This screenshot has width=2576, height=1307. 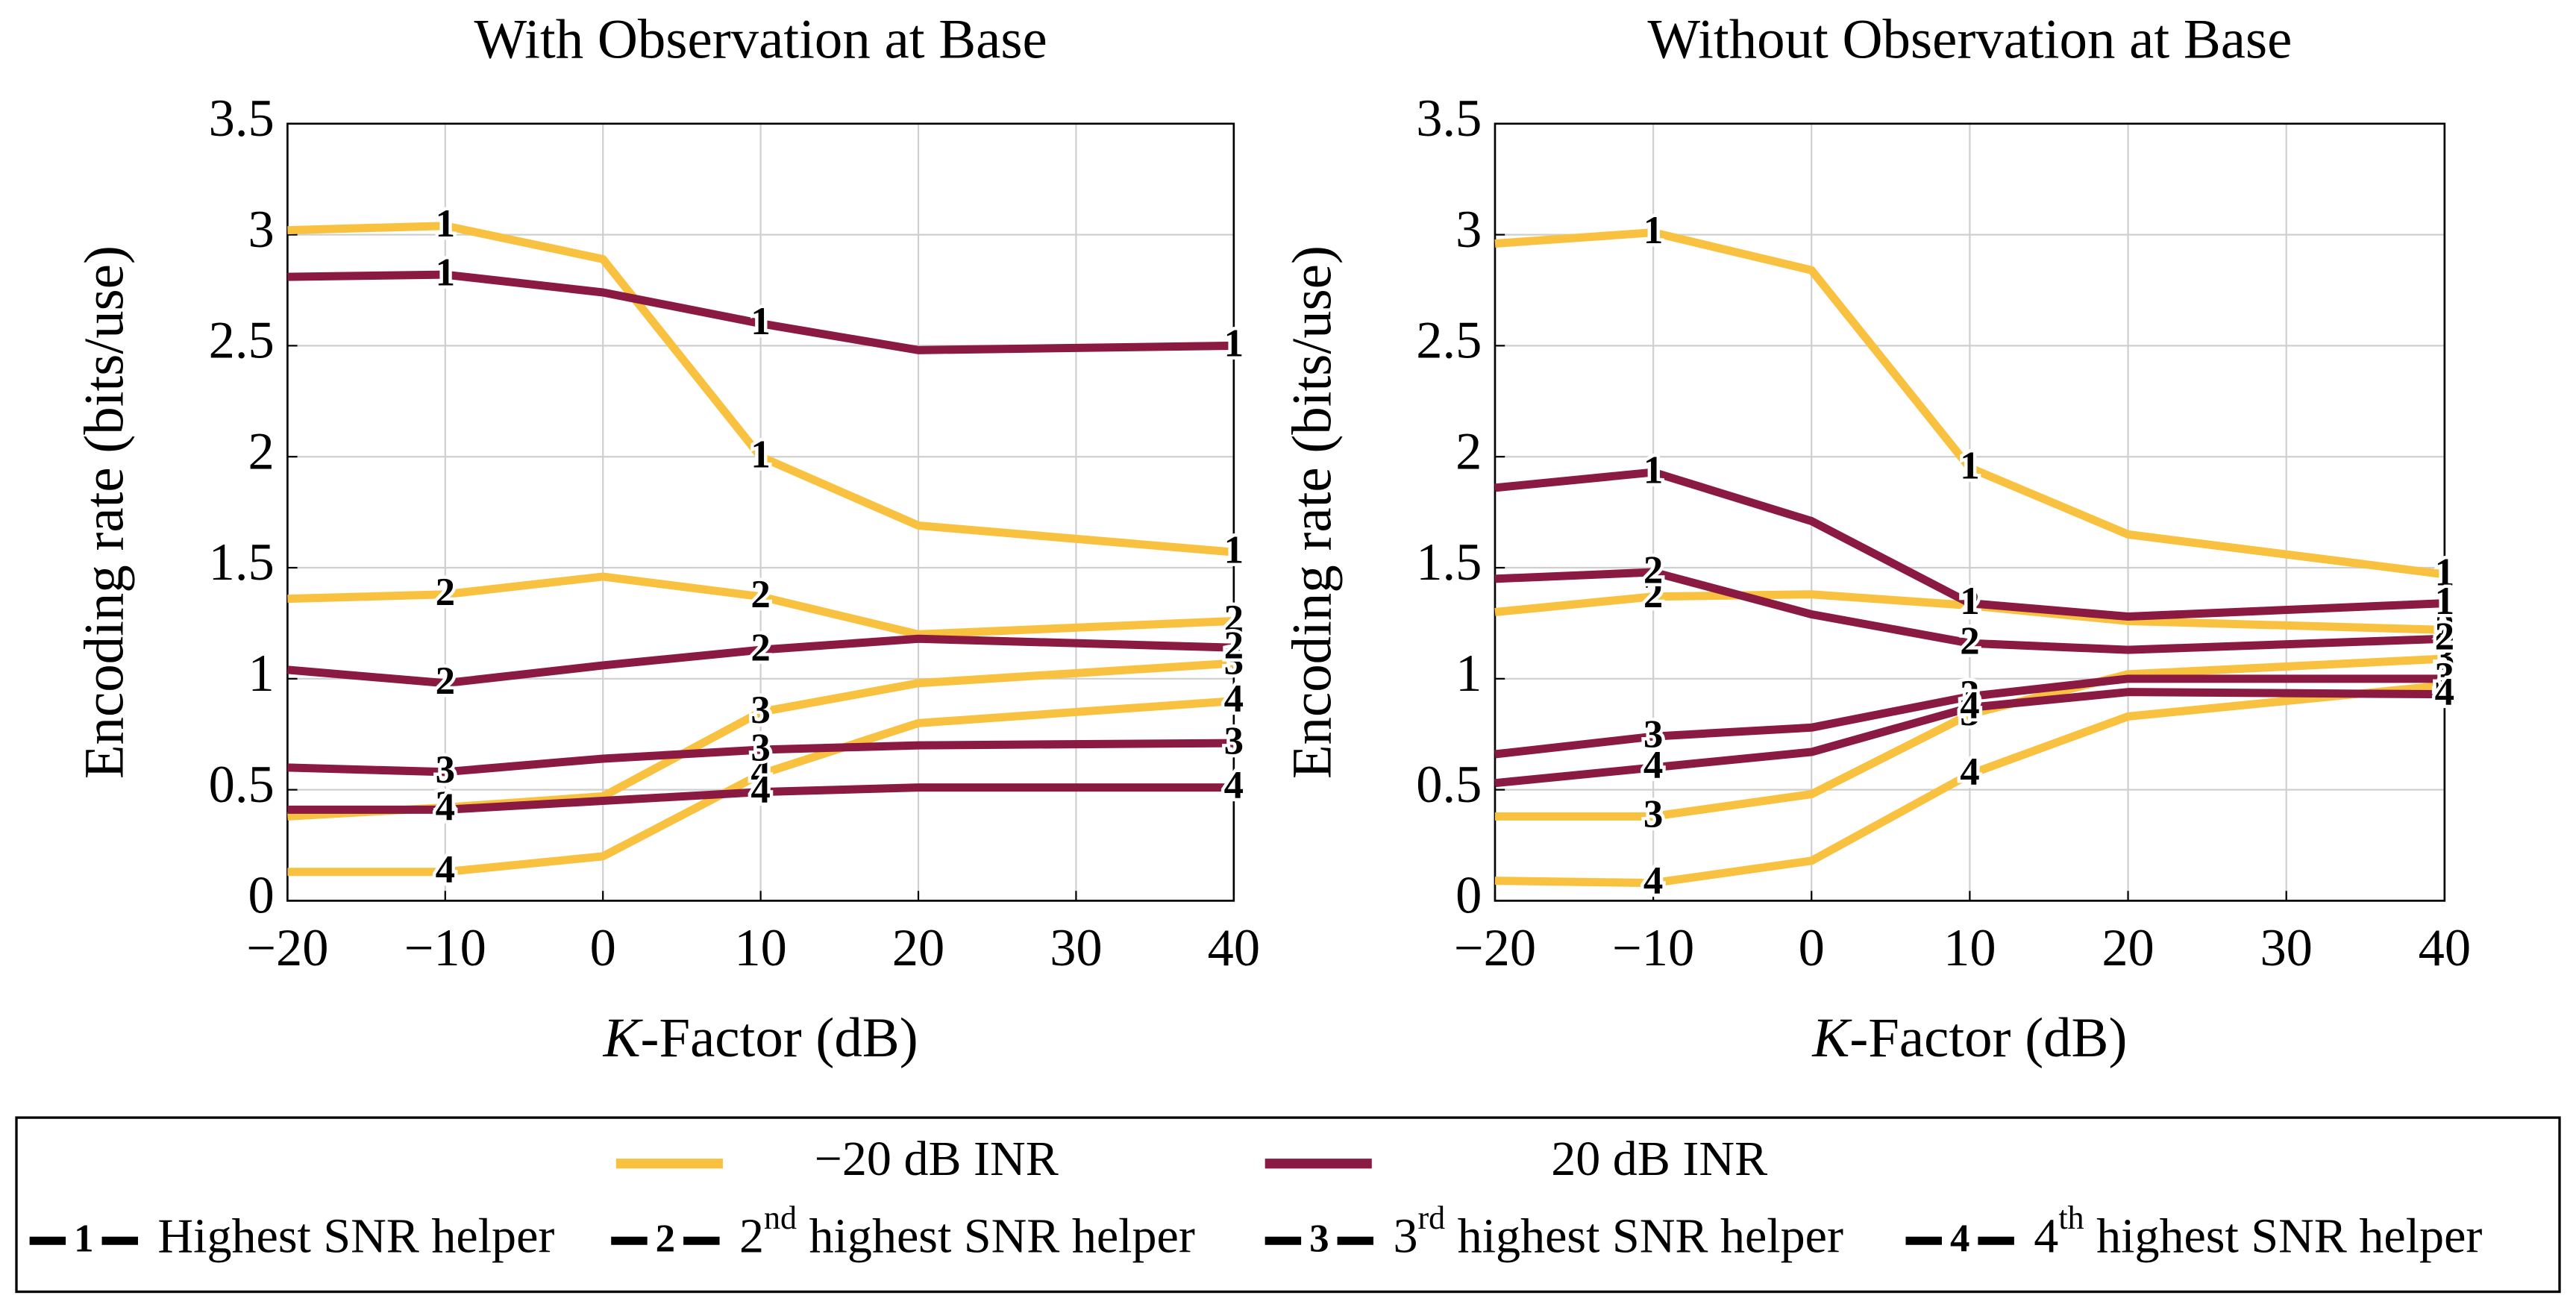 I want to click on legend-text: Highest SNR helper, so click(x=355, y=1236).